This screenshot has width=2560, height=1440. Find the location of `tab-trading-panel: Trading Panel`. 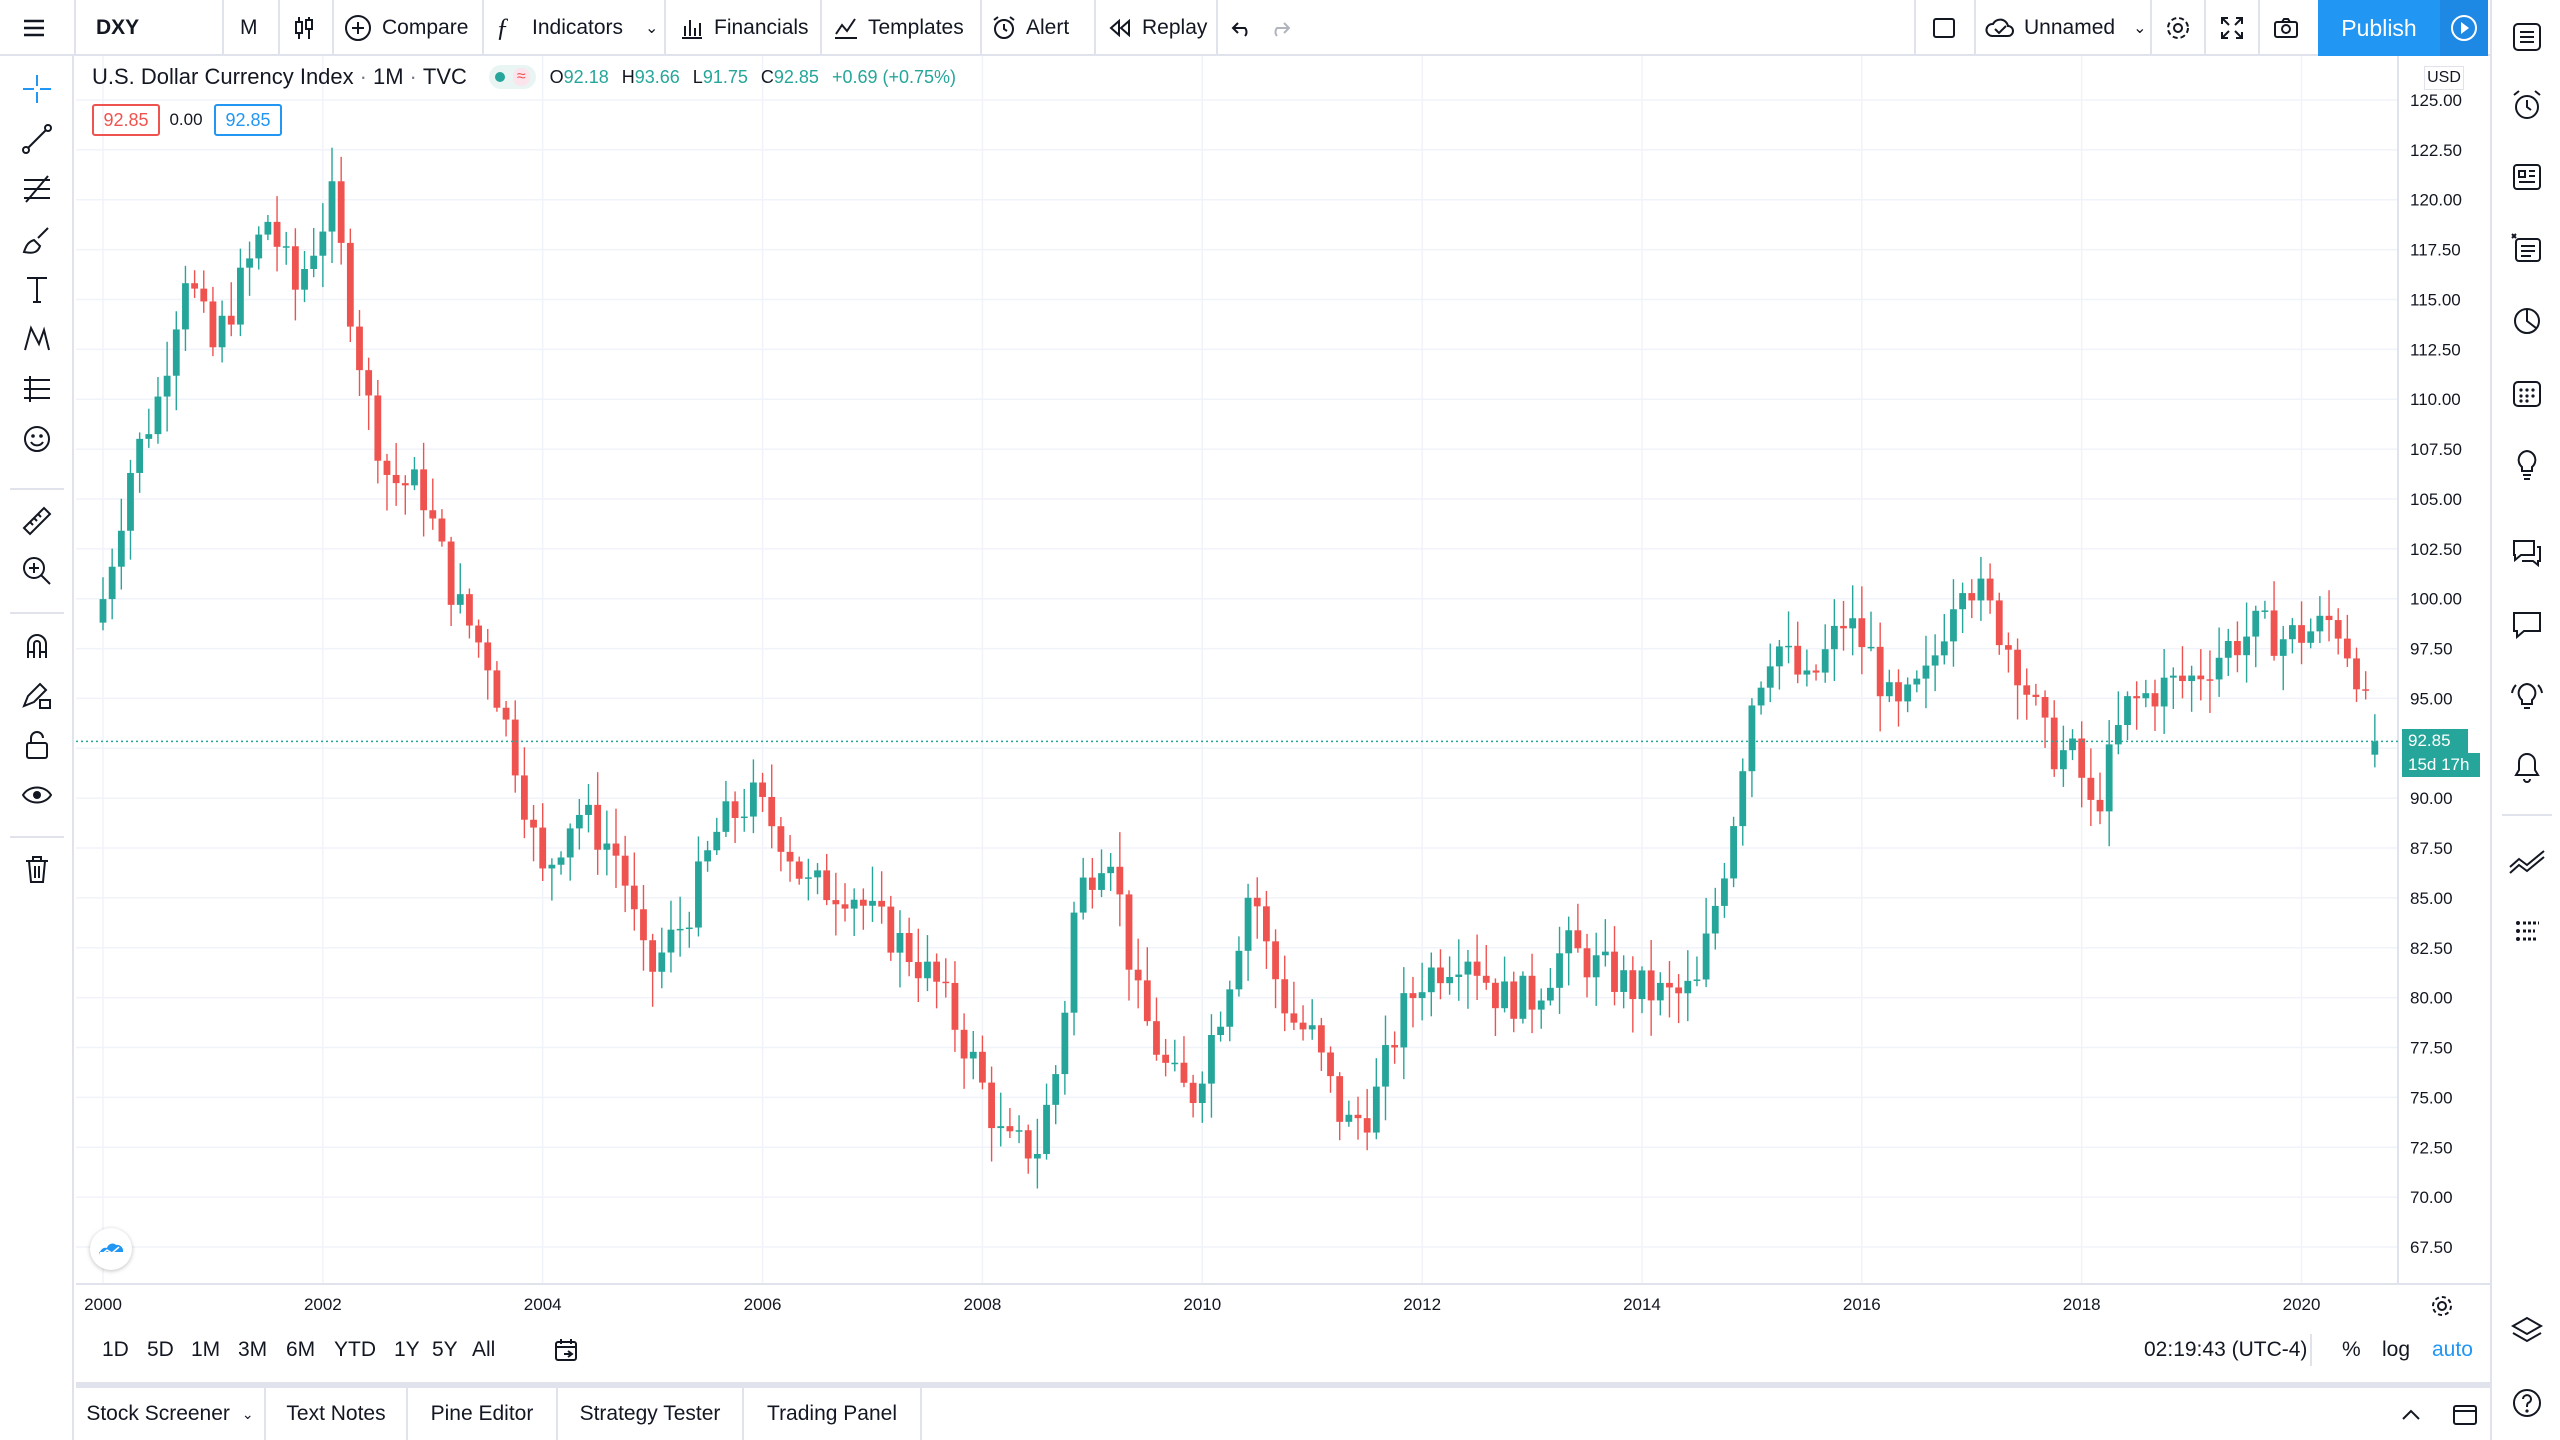

tab-trading-panel: Trading Panel is located at coordinates (833, 1414).